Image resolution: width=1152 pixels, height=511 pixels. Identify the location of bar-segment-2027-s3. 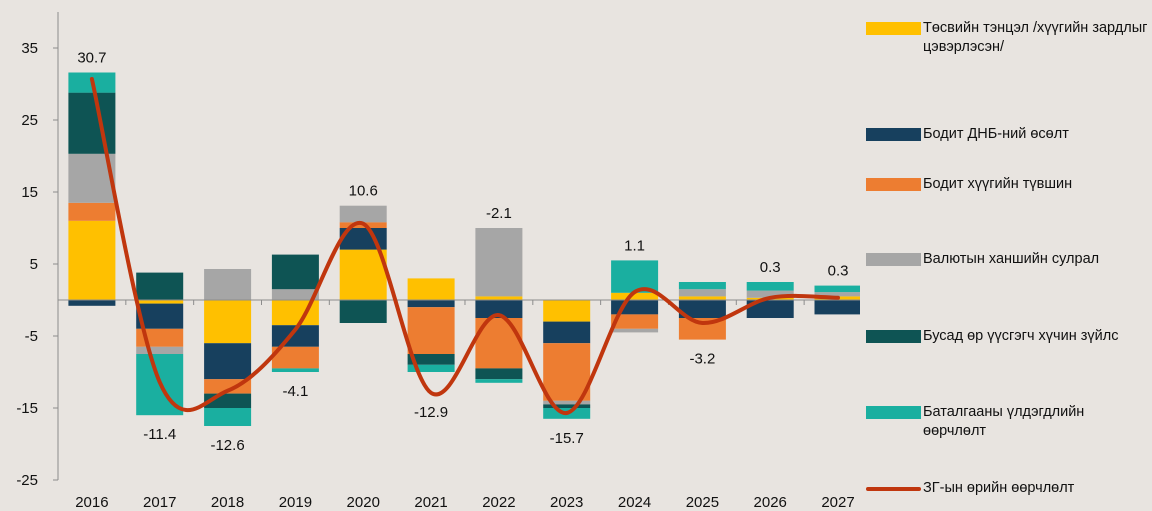
(837, 294).